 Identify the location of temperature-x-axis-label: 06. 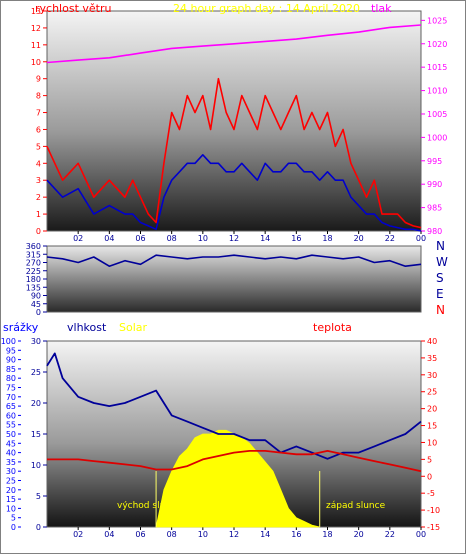
(140, 534).